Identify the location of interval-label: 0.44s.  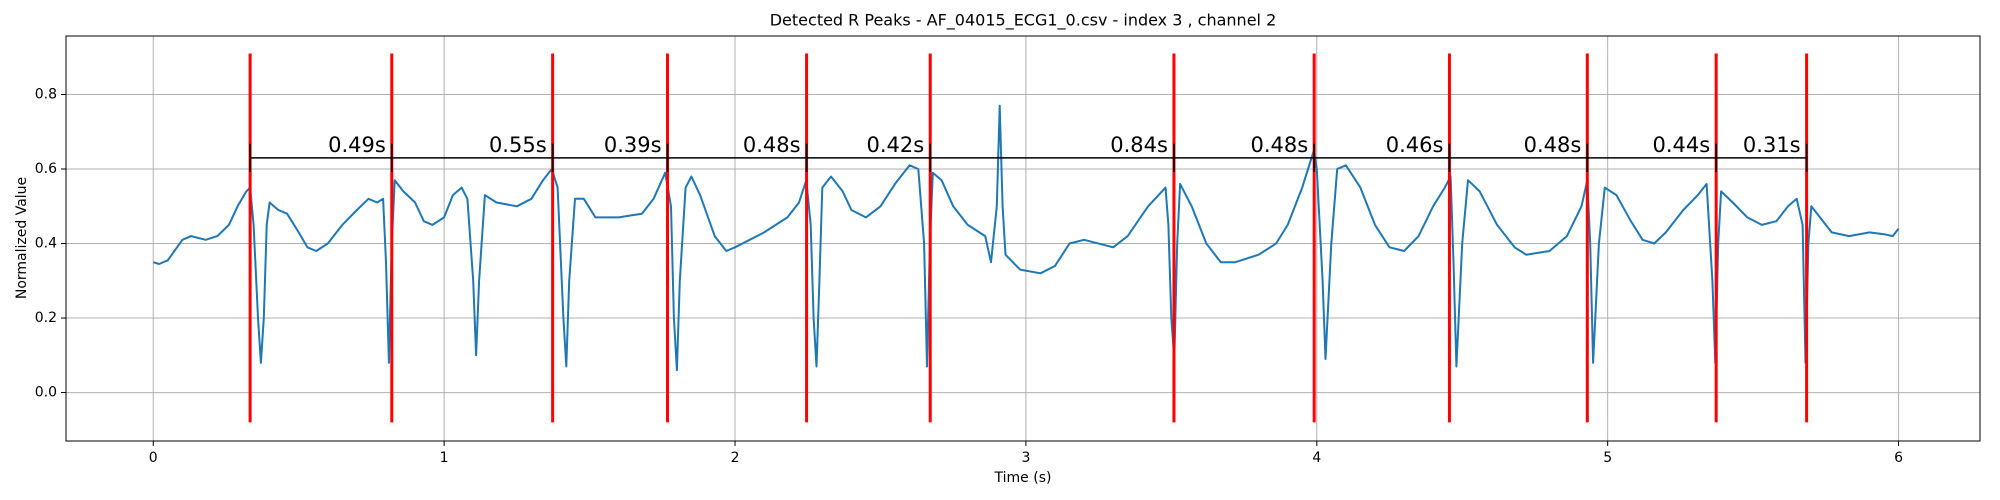
(1681, 145).